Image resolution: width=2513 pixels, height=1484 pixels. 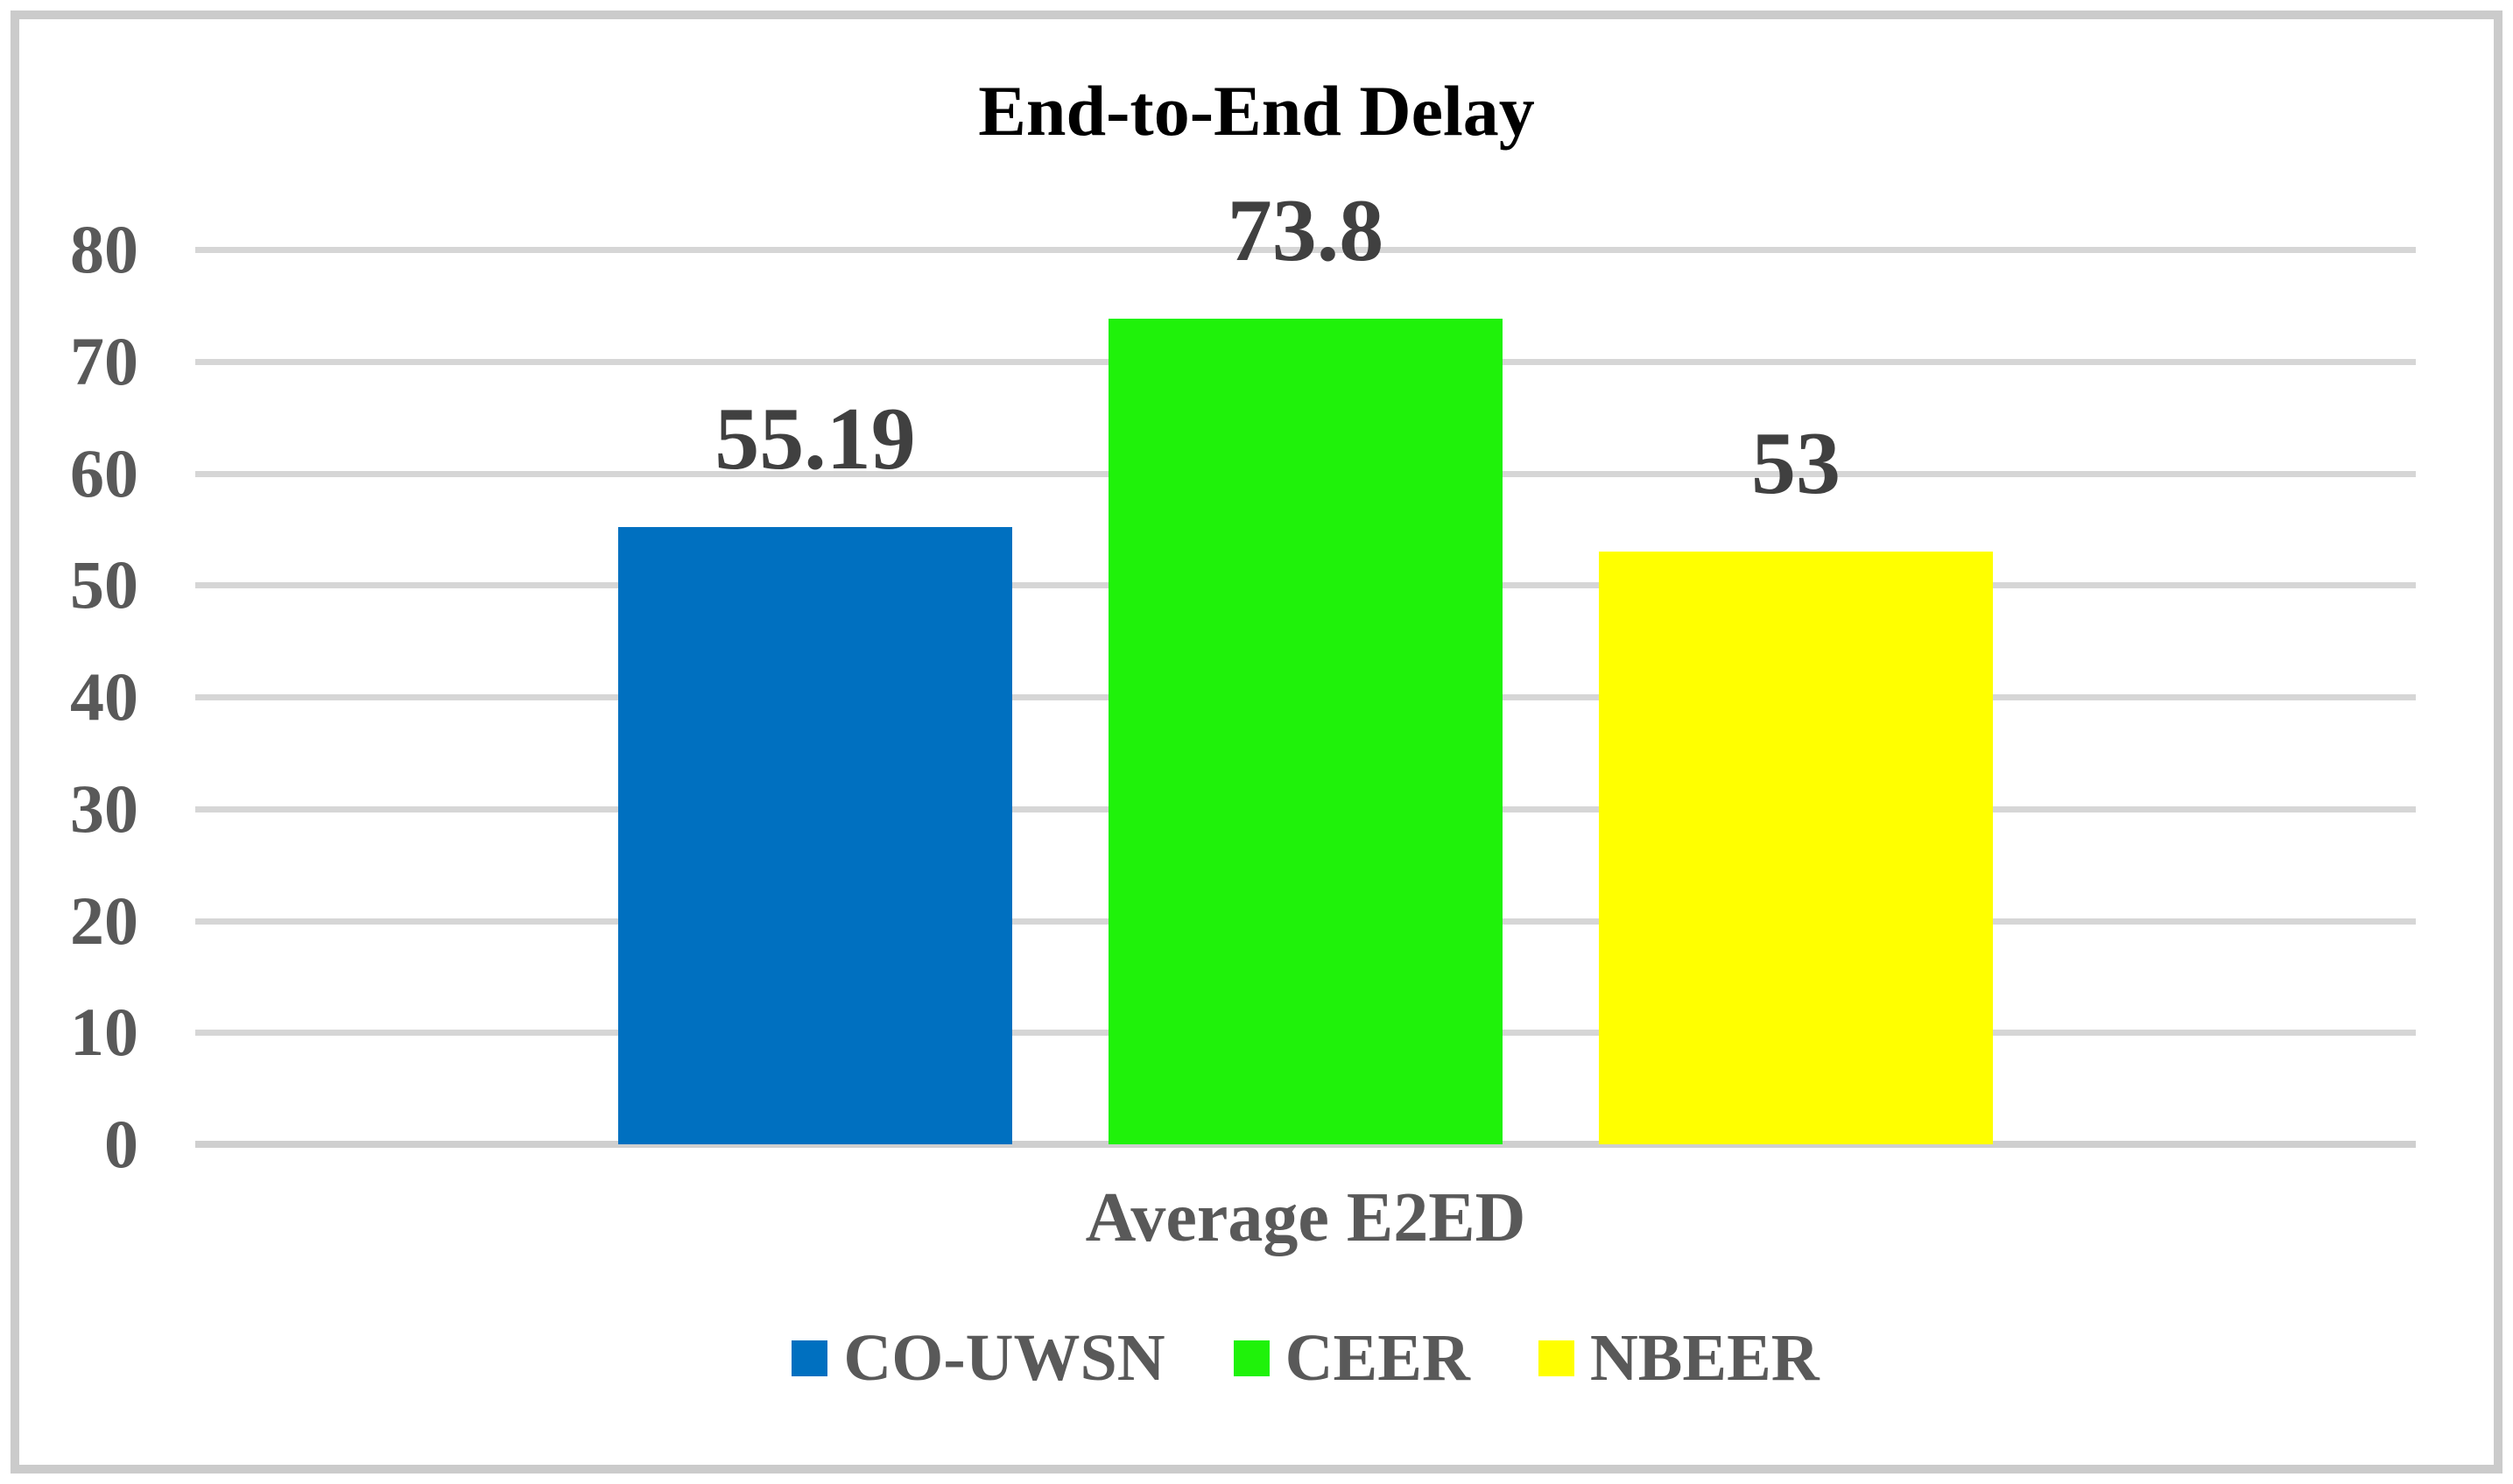 I want to click on legend: CO-UWSN CEER NBEER, so click(x=1305, y=1358).